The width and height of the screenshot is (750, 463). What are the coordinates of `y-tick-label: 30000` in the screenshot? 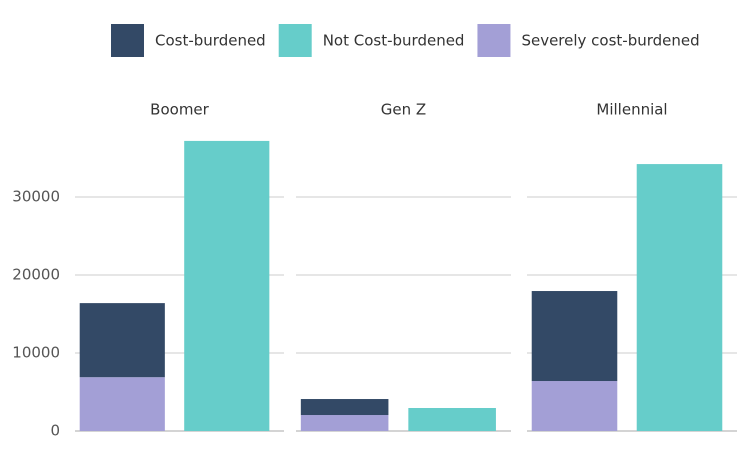 It's located at (36, 197).